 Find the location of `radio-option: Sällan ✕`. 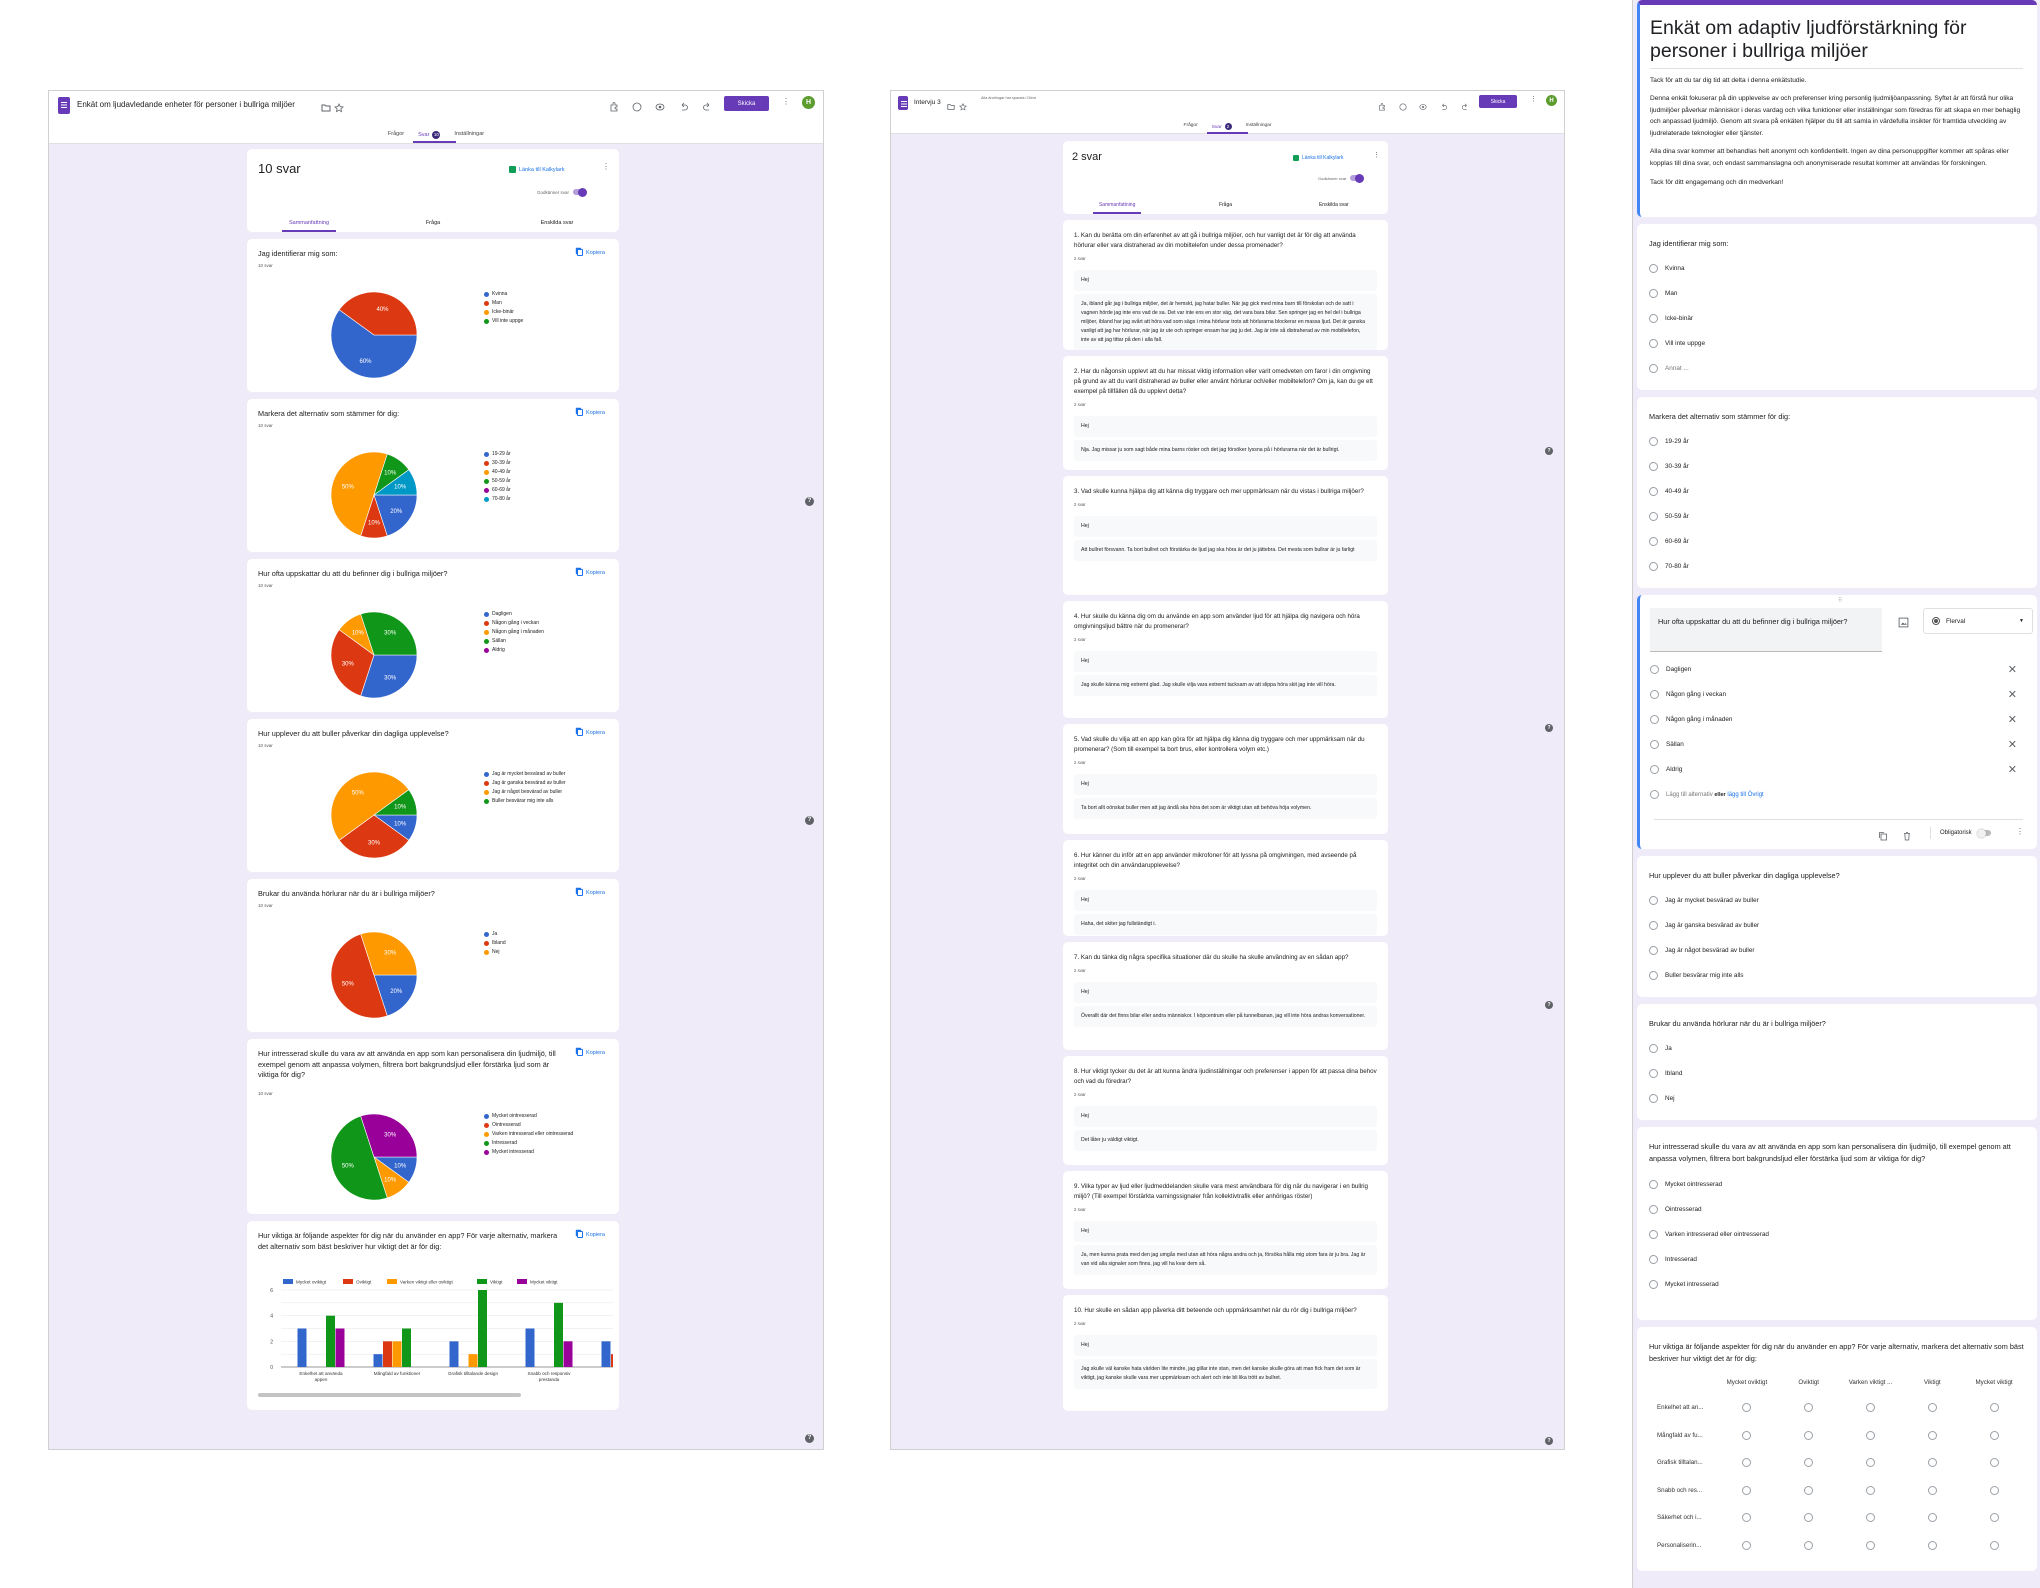

radio-option: Sällan ✕ is located at coordinates (1843, 744).